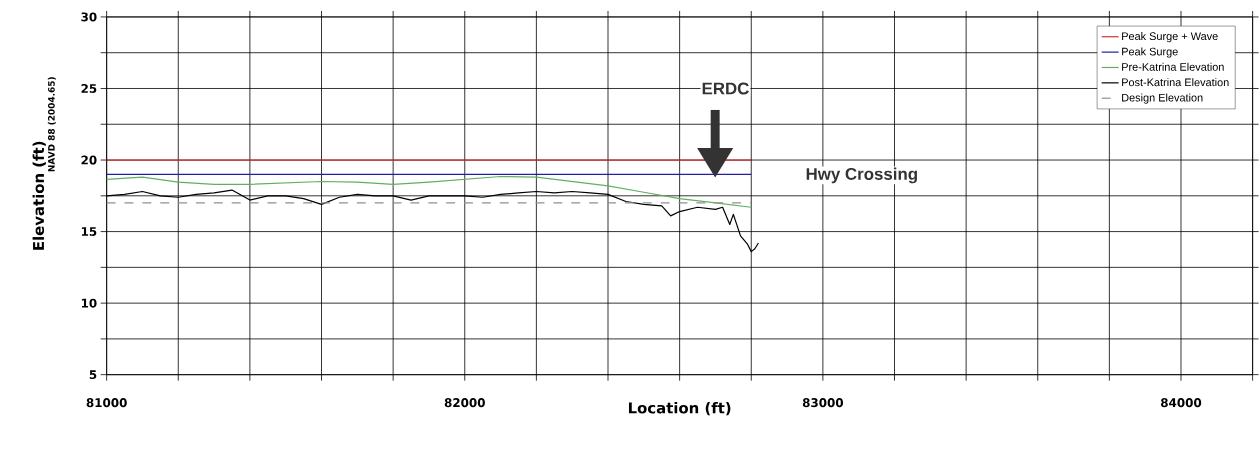  I want to click on y-tick-label: 20, so click(89, 160).